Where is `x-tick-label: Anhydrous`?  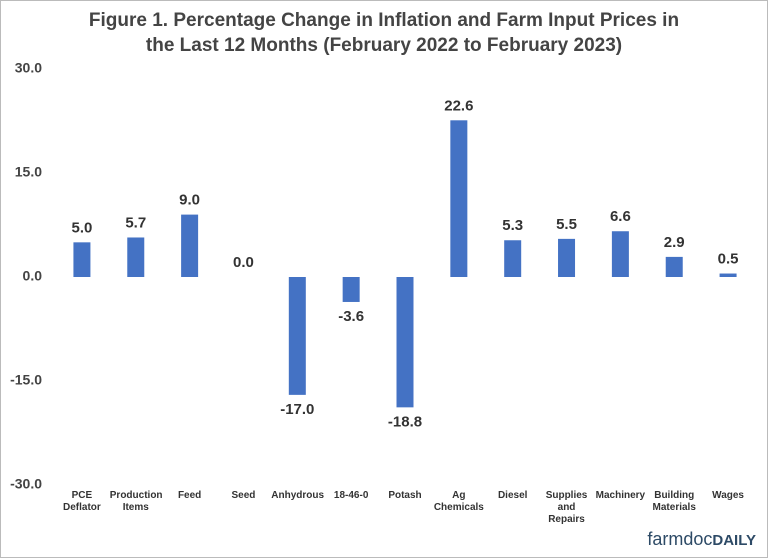
x-tick-label: Anhydrous is located at coordinates (298, 495).